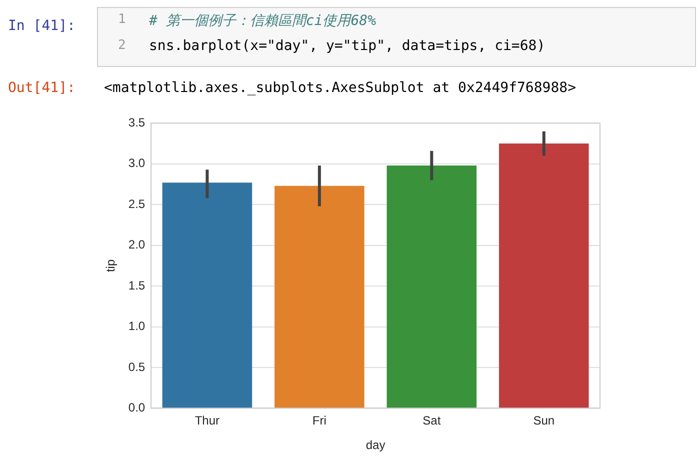 The image size is (697, 457). Describe the element at coordinates (432, 421) in the screenshot. I see `x-tick-label: Sat` at that location.